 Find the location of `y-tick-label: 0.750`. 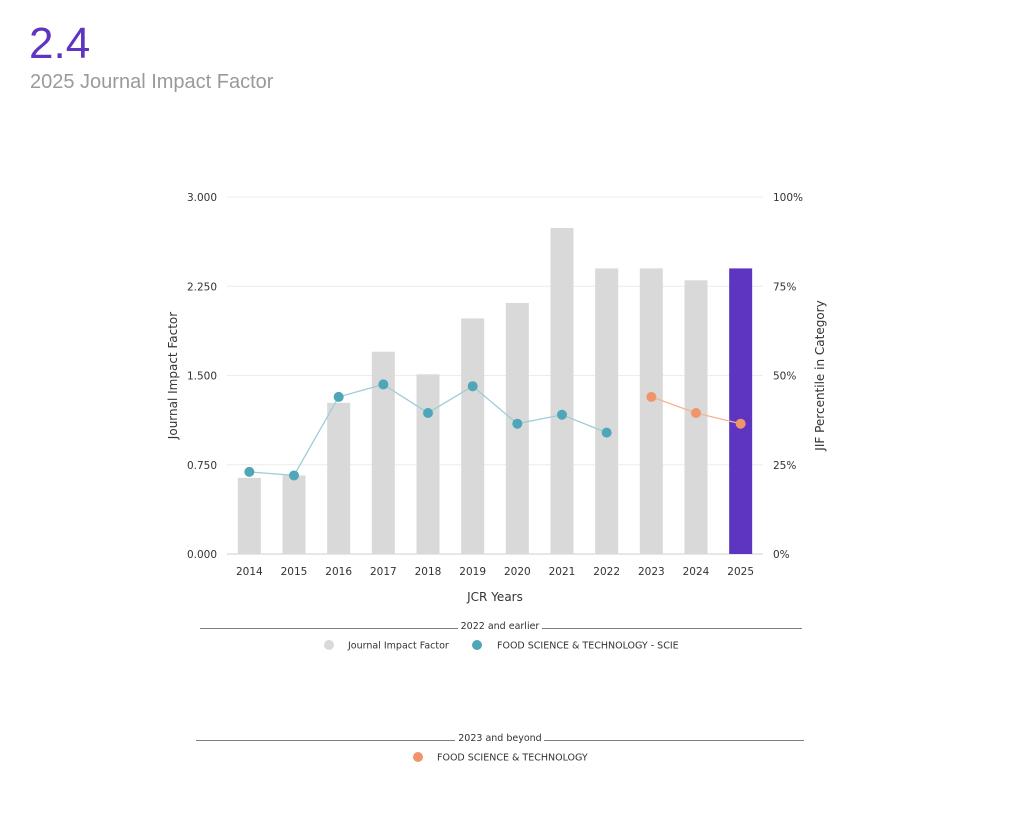

y-tick-label: 0.750 is located at coordinates (202, 466).